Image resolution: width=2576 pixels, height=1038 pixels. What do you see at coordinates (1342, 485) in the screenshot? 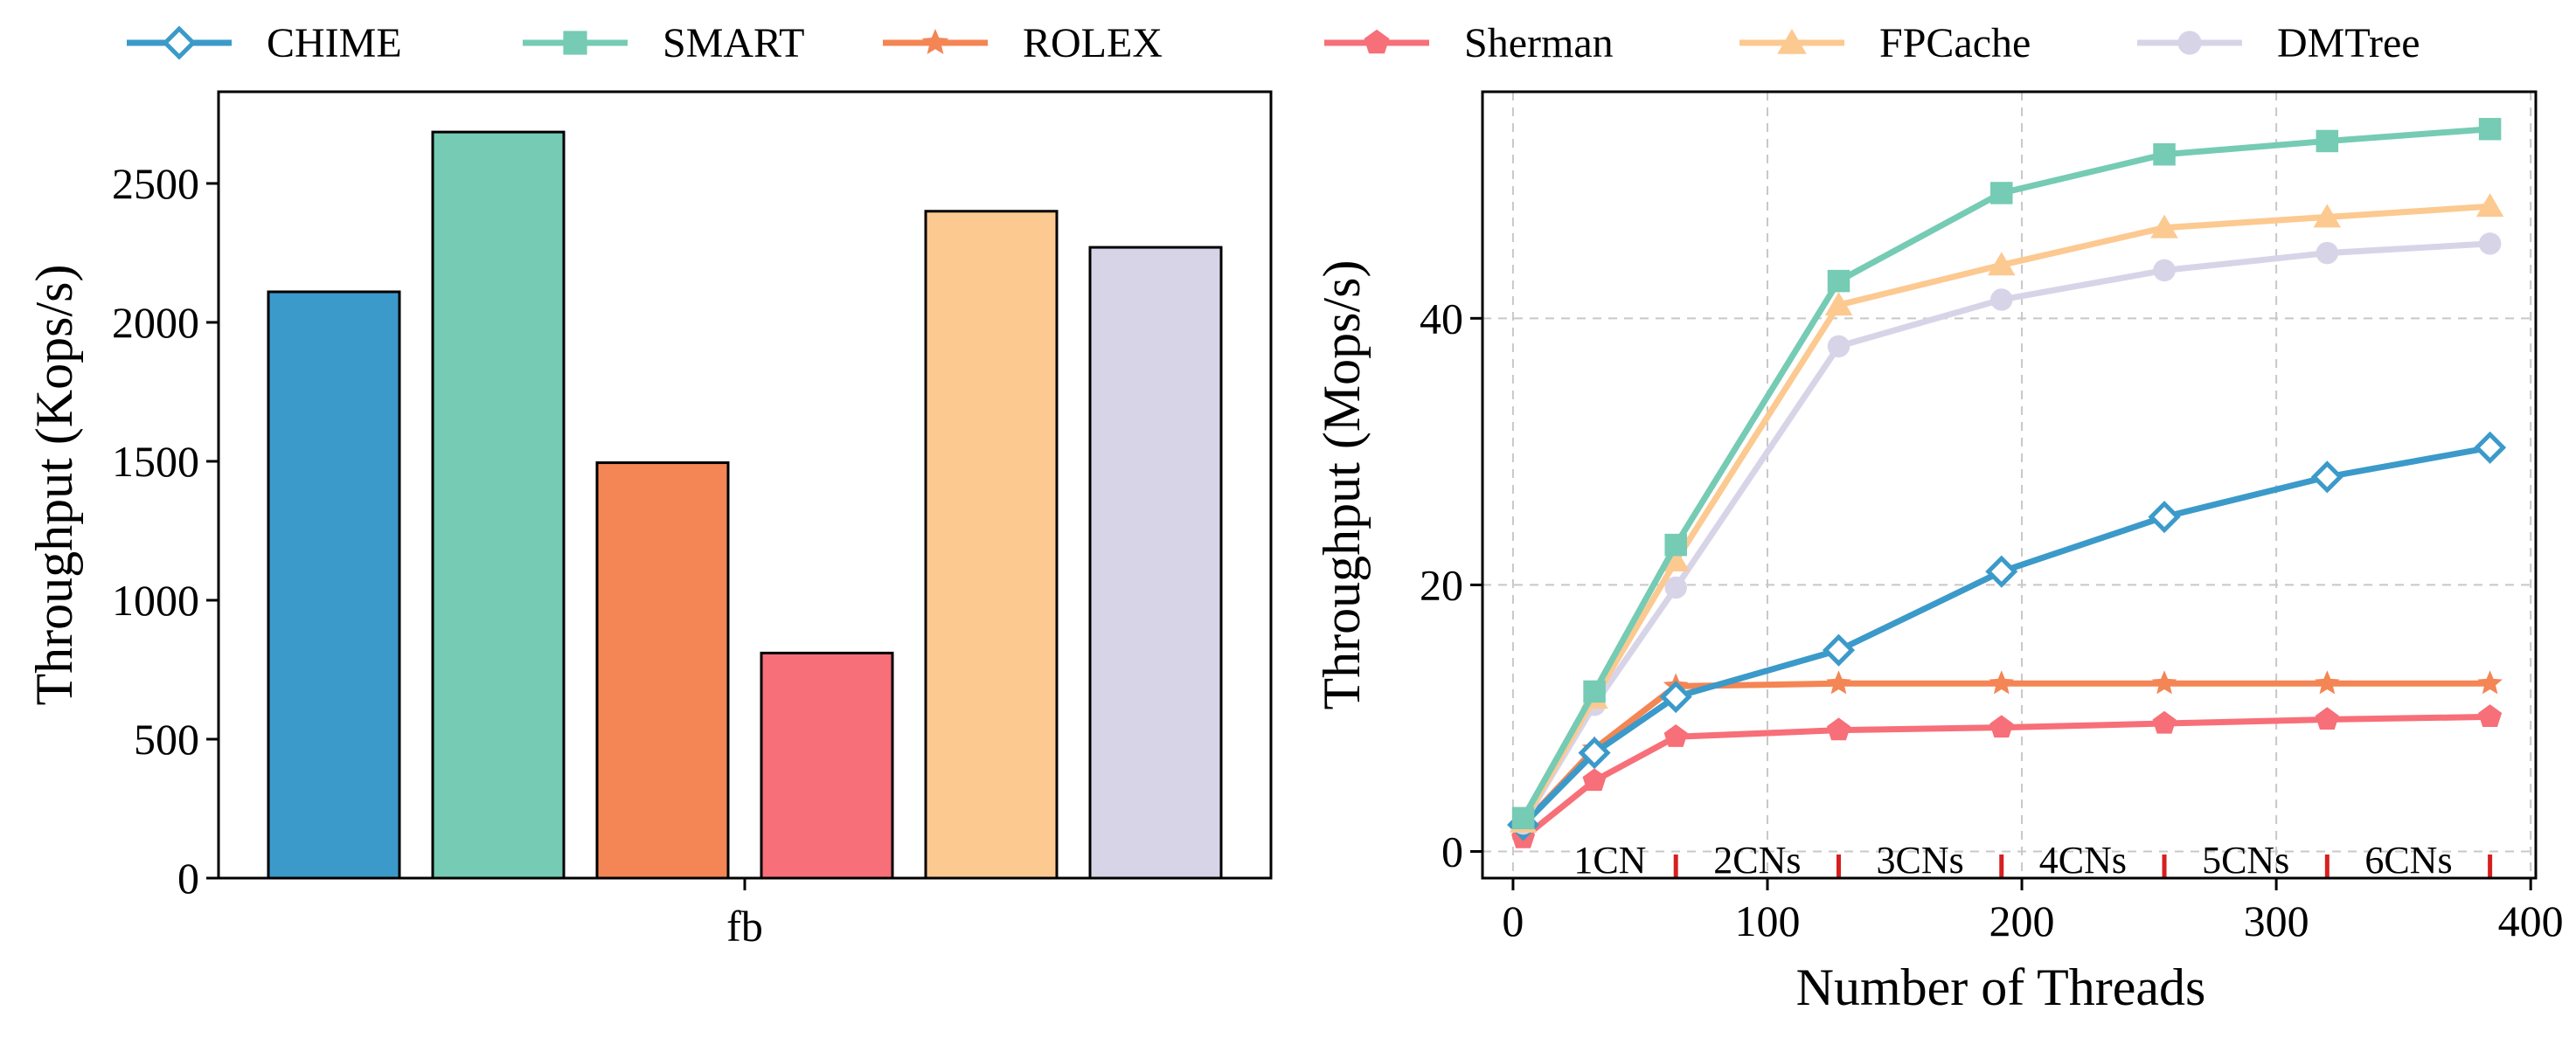
I see `line-y-axis-title: Throughput (Mops/s)` at bounding box center [1342, 485].